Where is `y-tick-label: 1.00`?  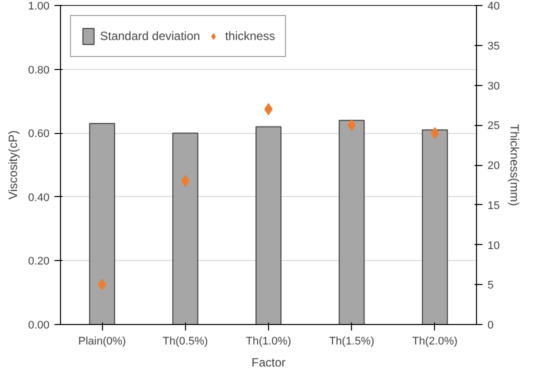 y-tick-label: 1.00 is located at coordinates (39, 6).